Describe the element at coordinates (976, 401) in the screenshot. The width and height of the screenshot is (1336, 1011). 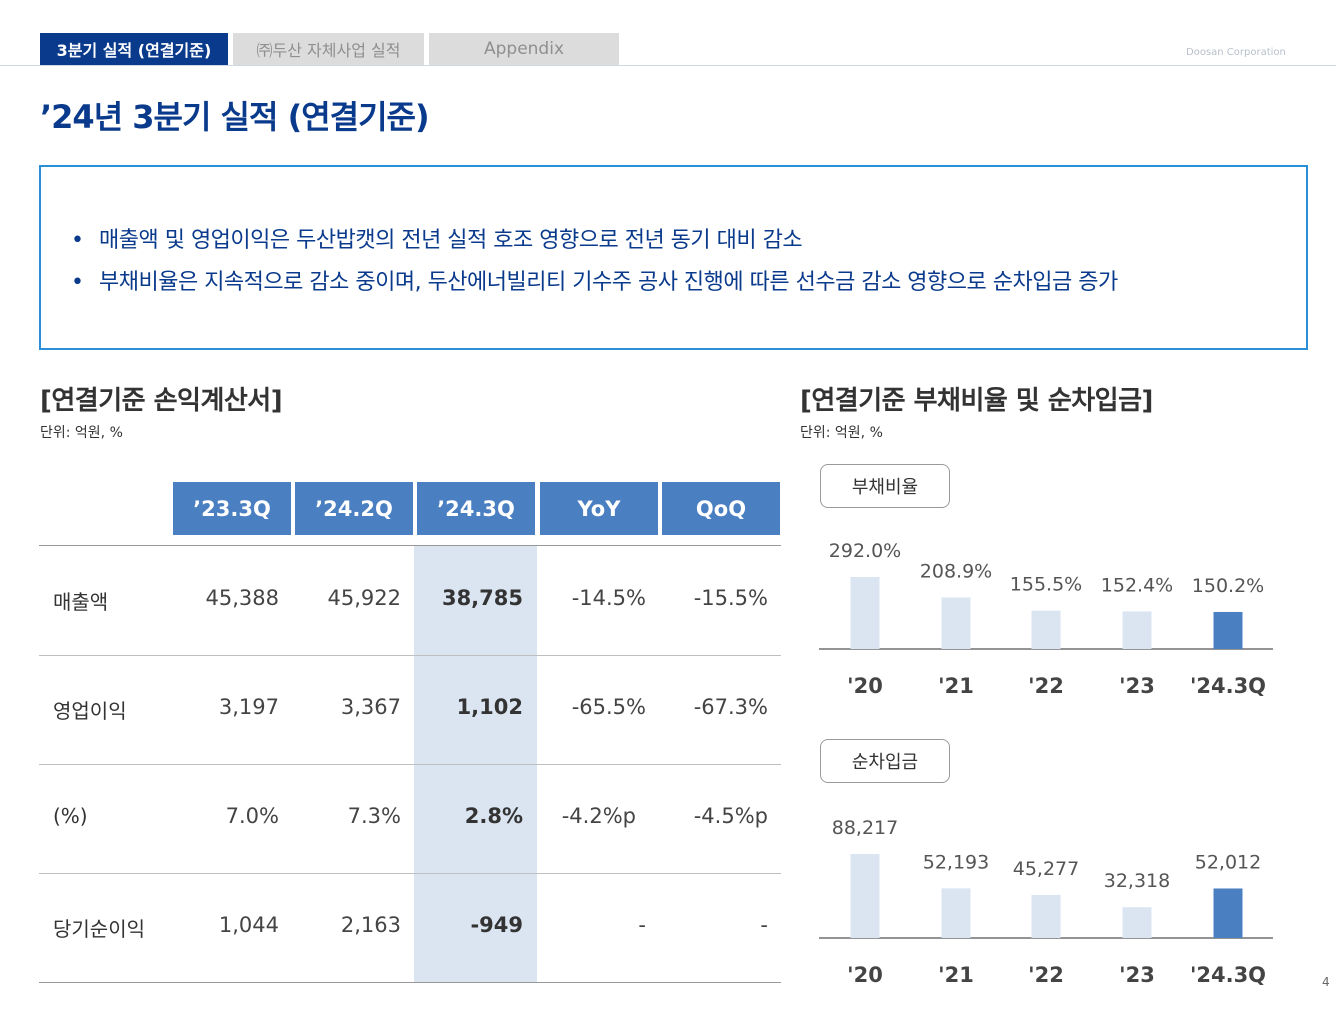
I see `debt-section-title: [연결기준 부채비율 및 순차입금]` at that location.